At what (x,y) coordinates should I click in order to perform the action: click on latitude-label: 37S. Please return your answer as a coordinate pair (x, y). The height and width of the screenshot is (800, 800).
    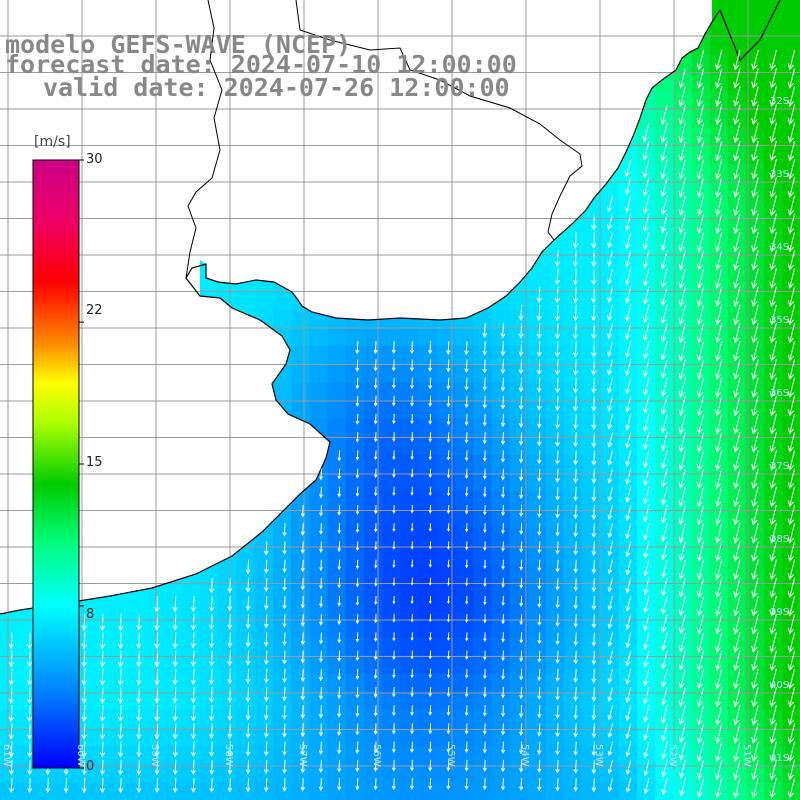
    Looking at the image, I should click on (780, 466).